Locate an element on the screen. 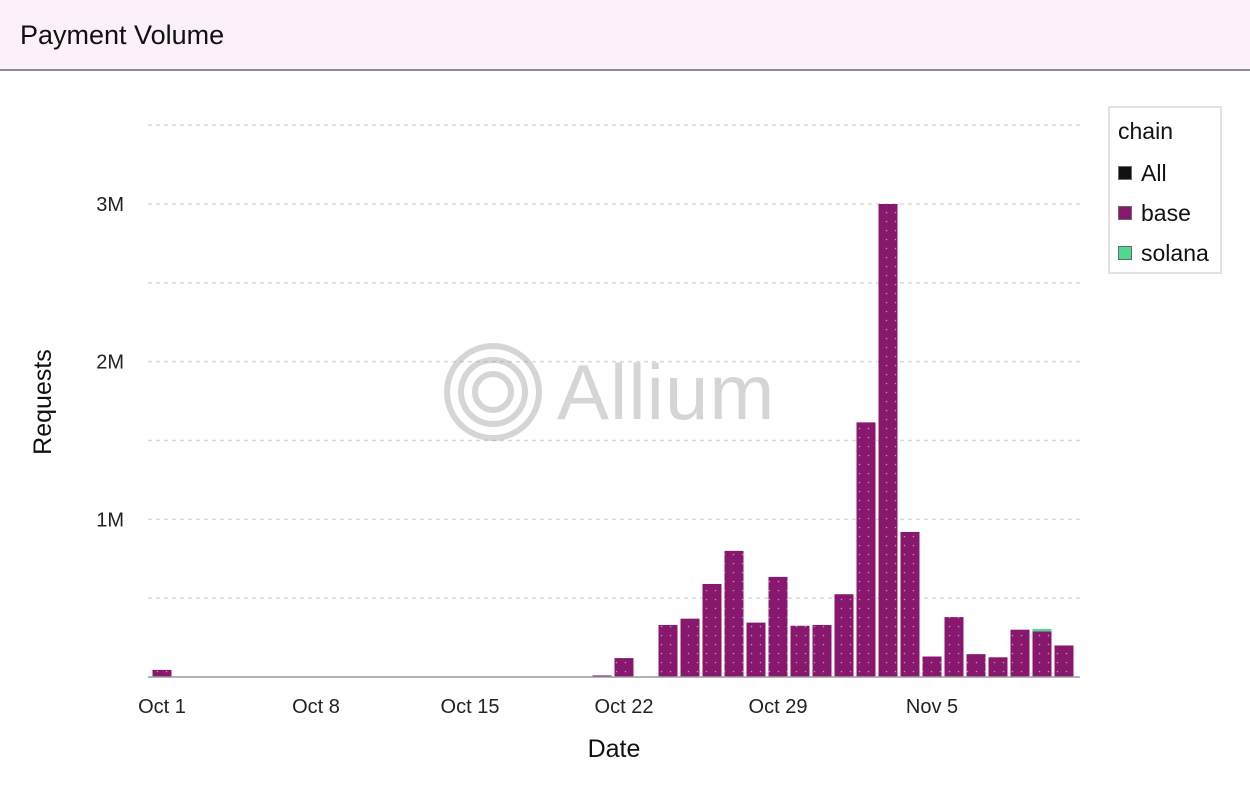 The height and width of the screenshot is (804, 1250). legend-item-solana: solana is located at coordinates (1163, 253).